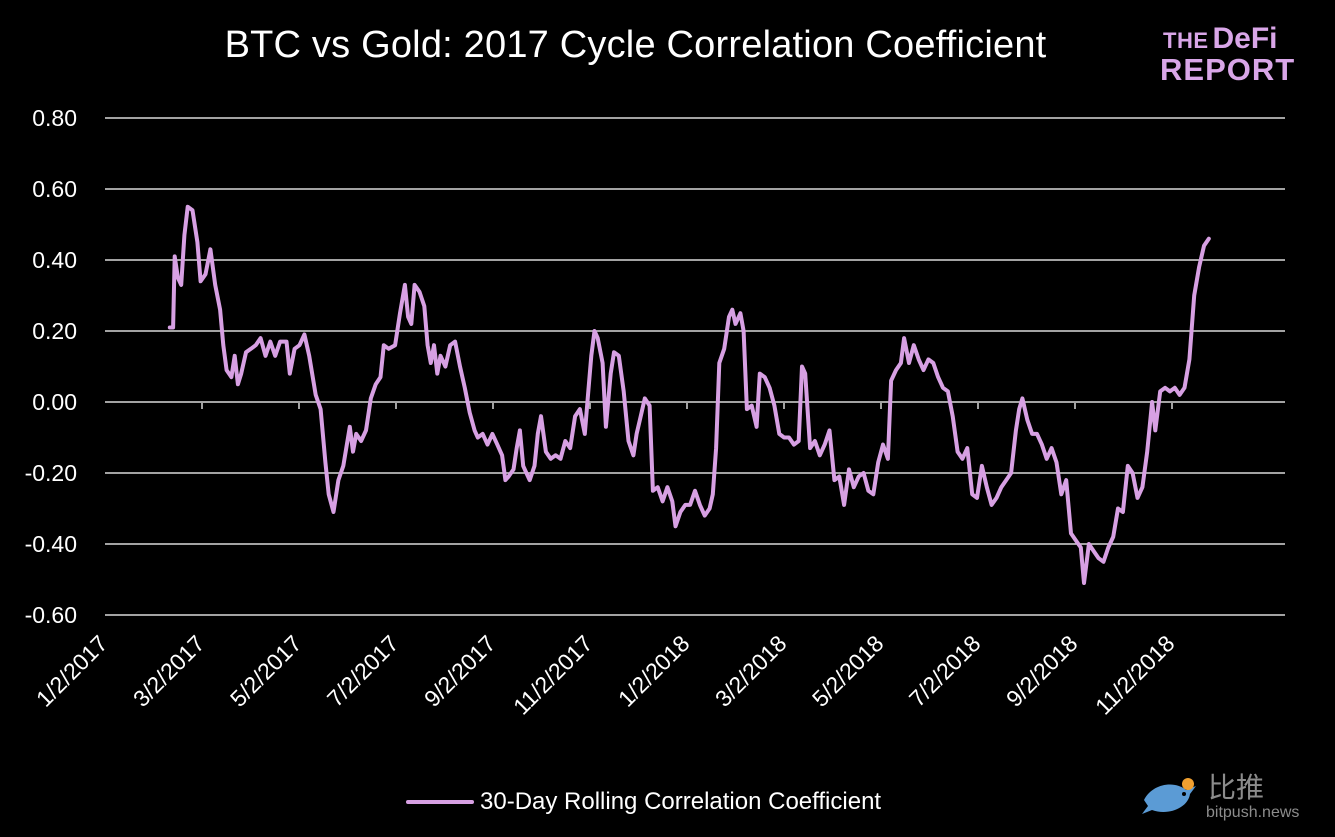 This screenshot has height=837, width=1335. I want to click on x-tick-label: 5/2/2018, so click(848, 671).